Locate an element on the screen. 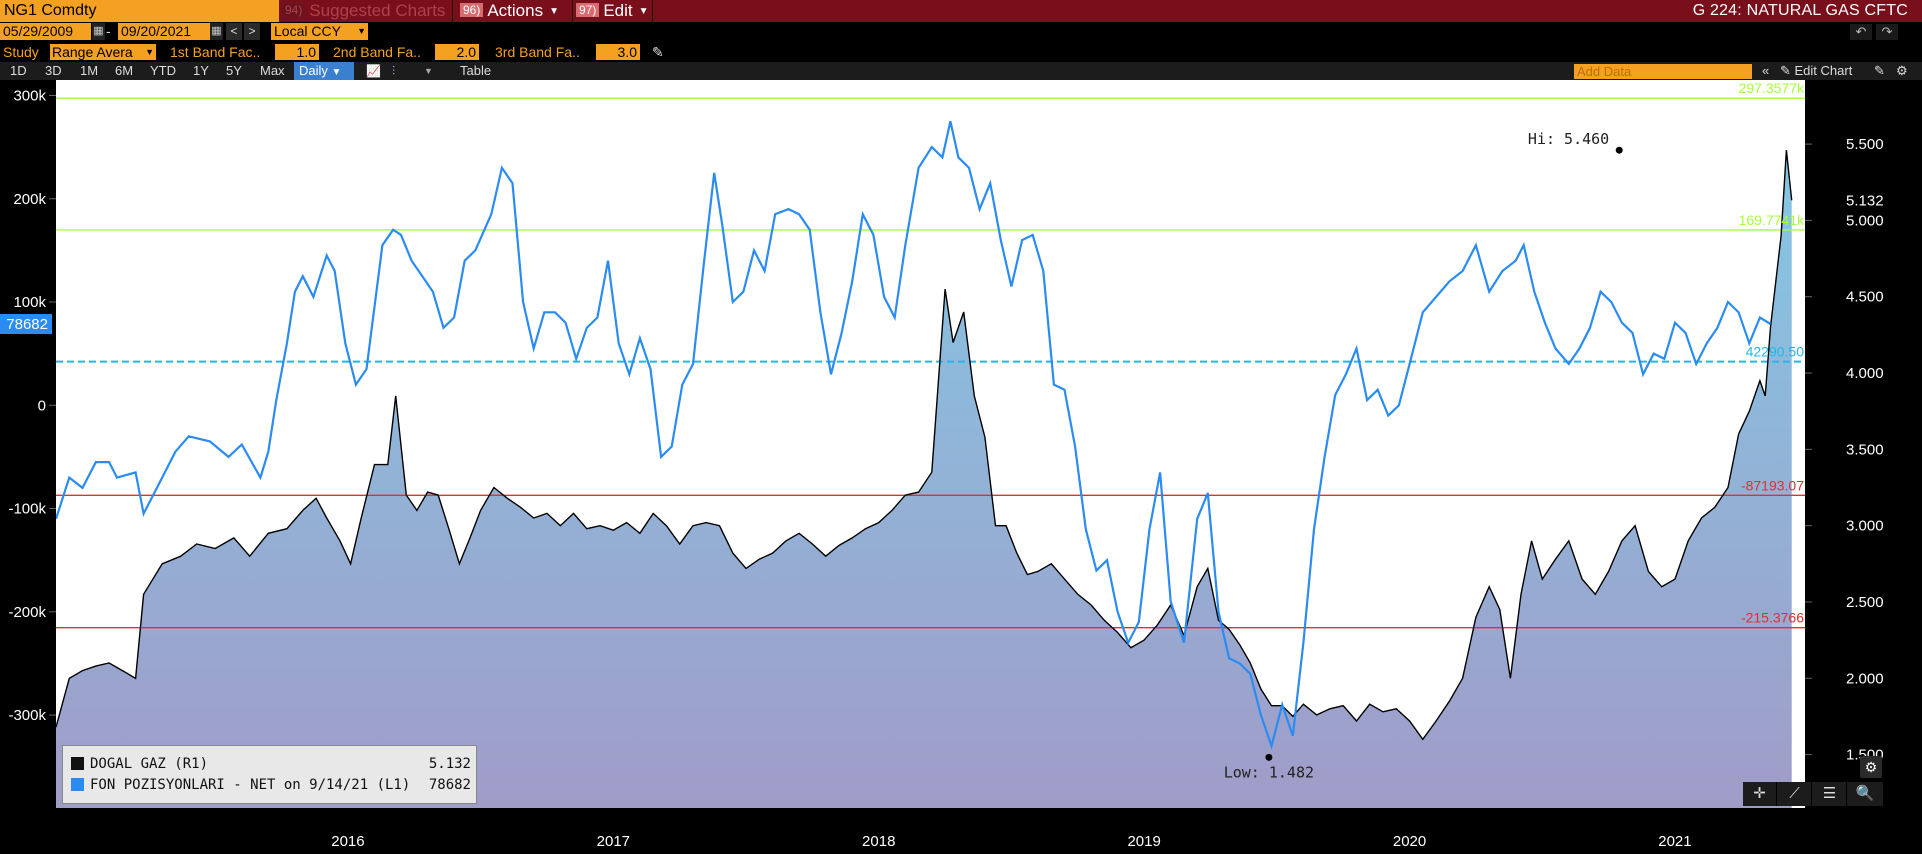 This screenshot has width=1922, height=854. chart-settings-icon: ⚙ is located at coordinates (1871, 767).